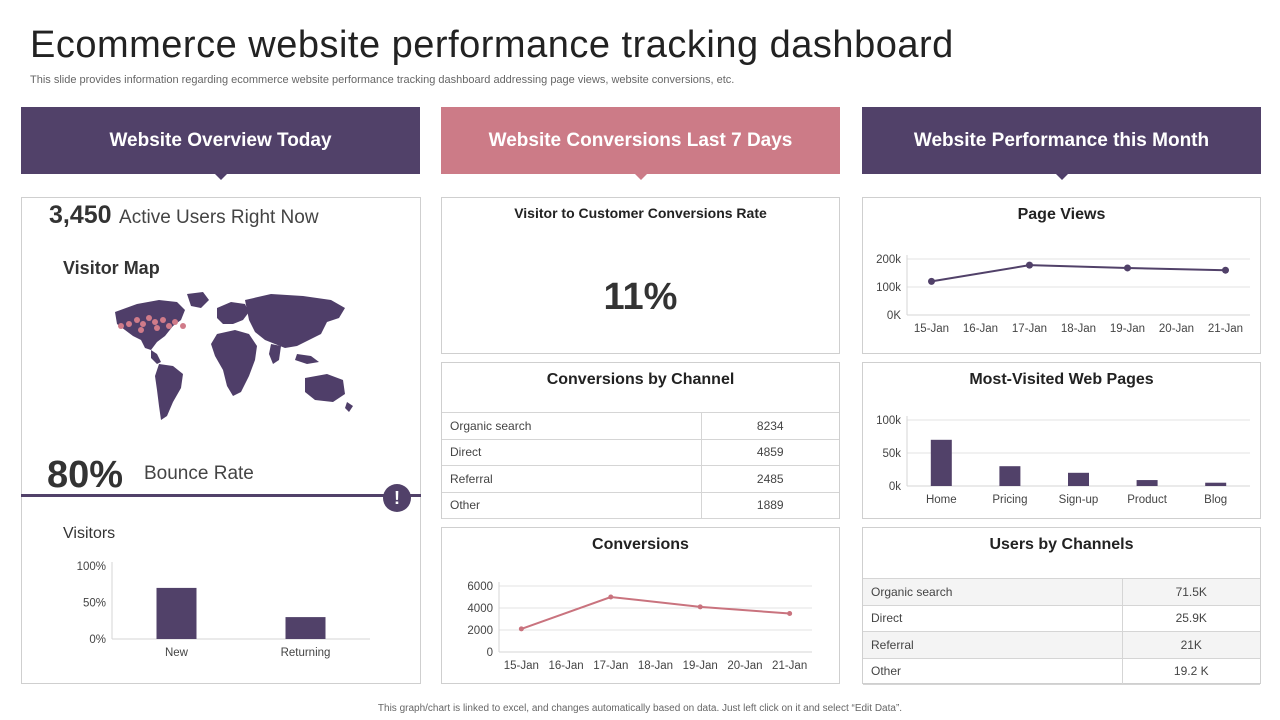  I want to click on y-tick-label: 2000, so click(480, 631).